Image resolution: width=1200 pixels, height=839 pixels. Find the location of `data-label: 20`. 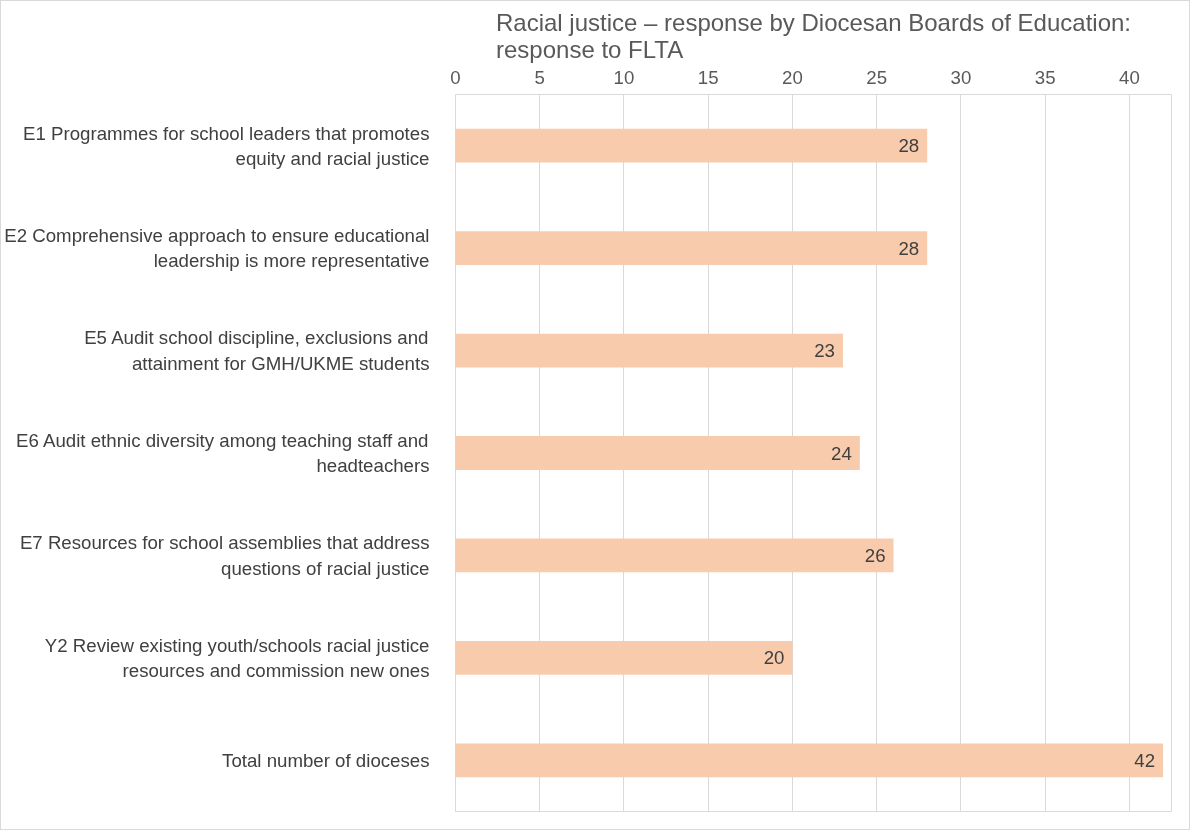

data-label: 20 is located at coordinates (774, 658).